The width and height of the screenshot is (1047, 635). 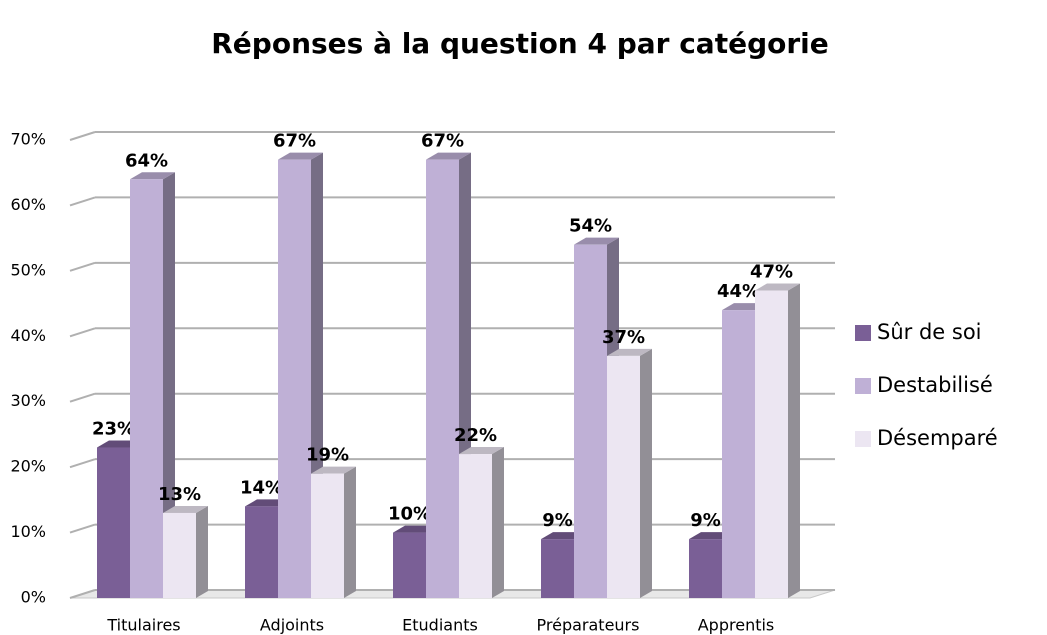 What do you see at coordinates (623, 337) in the screenshot?
I see `value-label: 37%` at bounding box center [623, 337].